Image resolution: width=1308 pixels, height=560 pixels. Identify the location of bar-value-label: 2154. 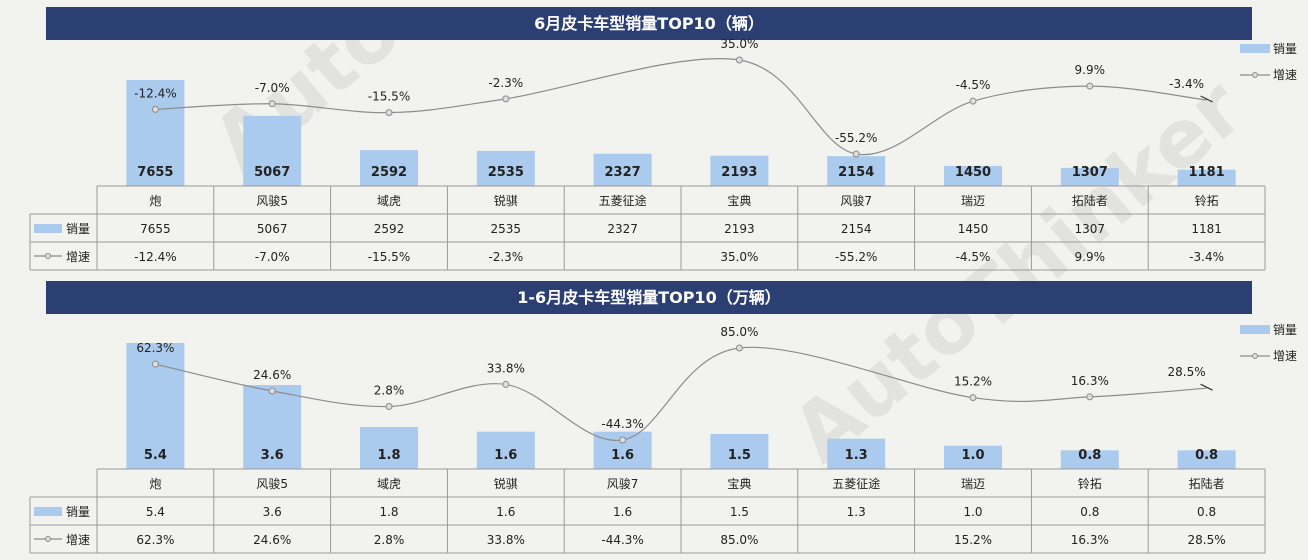
(856, 172).